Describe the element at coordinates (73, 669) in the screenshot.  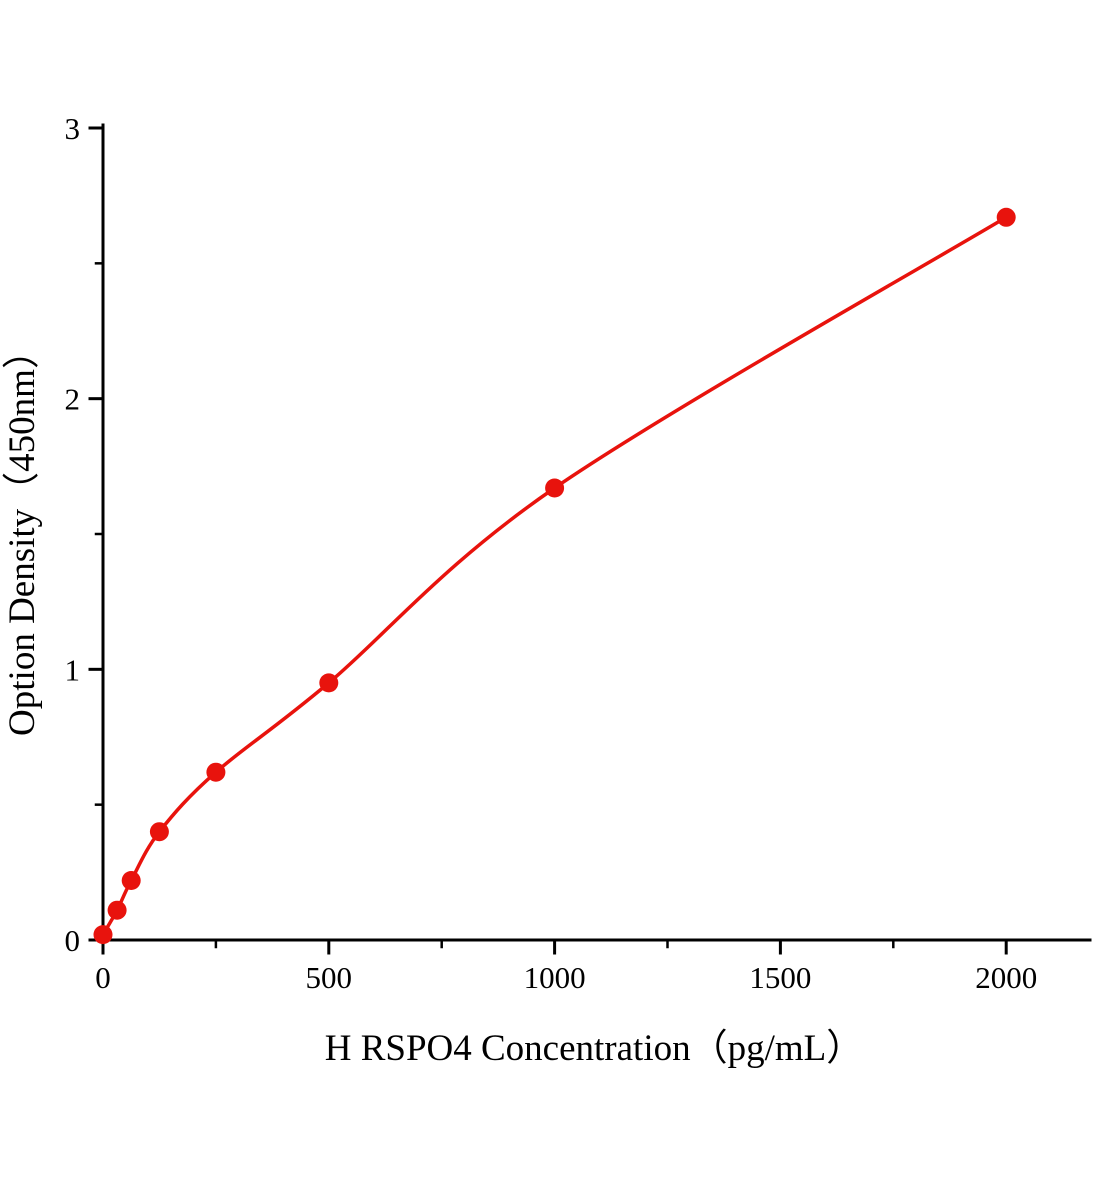
I see `y-tick-label: 1` at that location.